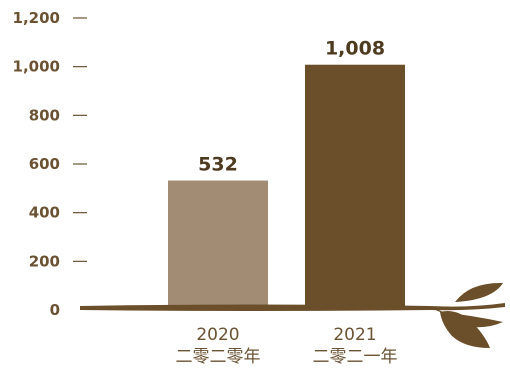 Image resolution: width=510 pixels, height=370 pixels. What do you see at coordinates (44, 261) in the screenshot?
I see `y-tick-label: 200` at bounding box center [44, 261].